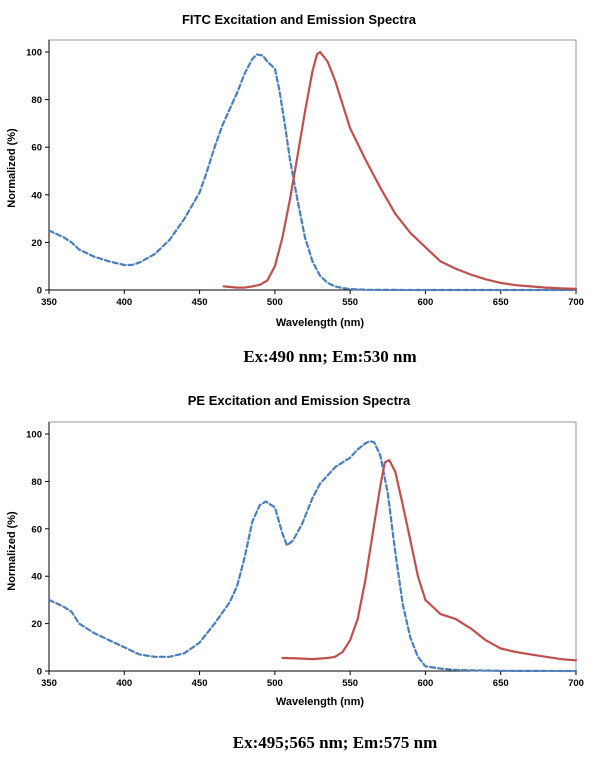 This screenshot has height=768, width=598. I want to click on pe-x-tick-label: 600, so click(425, 683).